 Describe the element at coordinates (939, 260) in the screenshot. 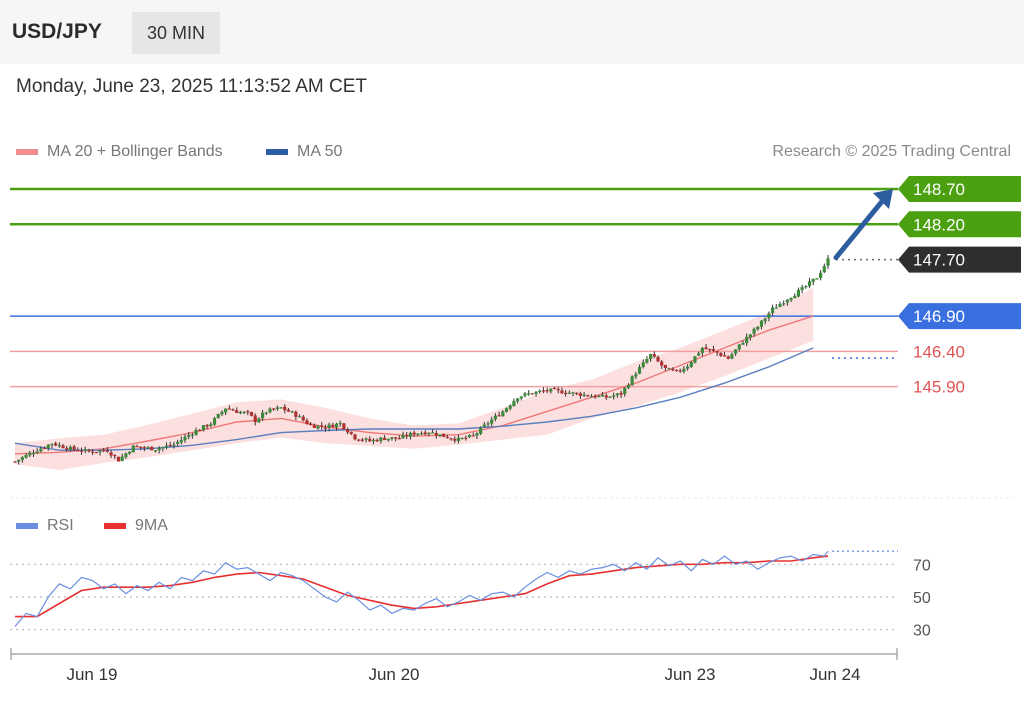

I see `level-value: 147.70` at that location.